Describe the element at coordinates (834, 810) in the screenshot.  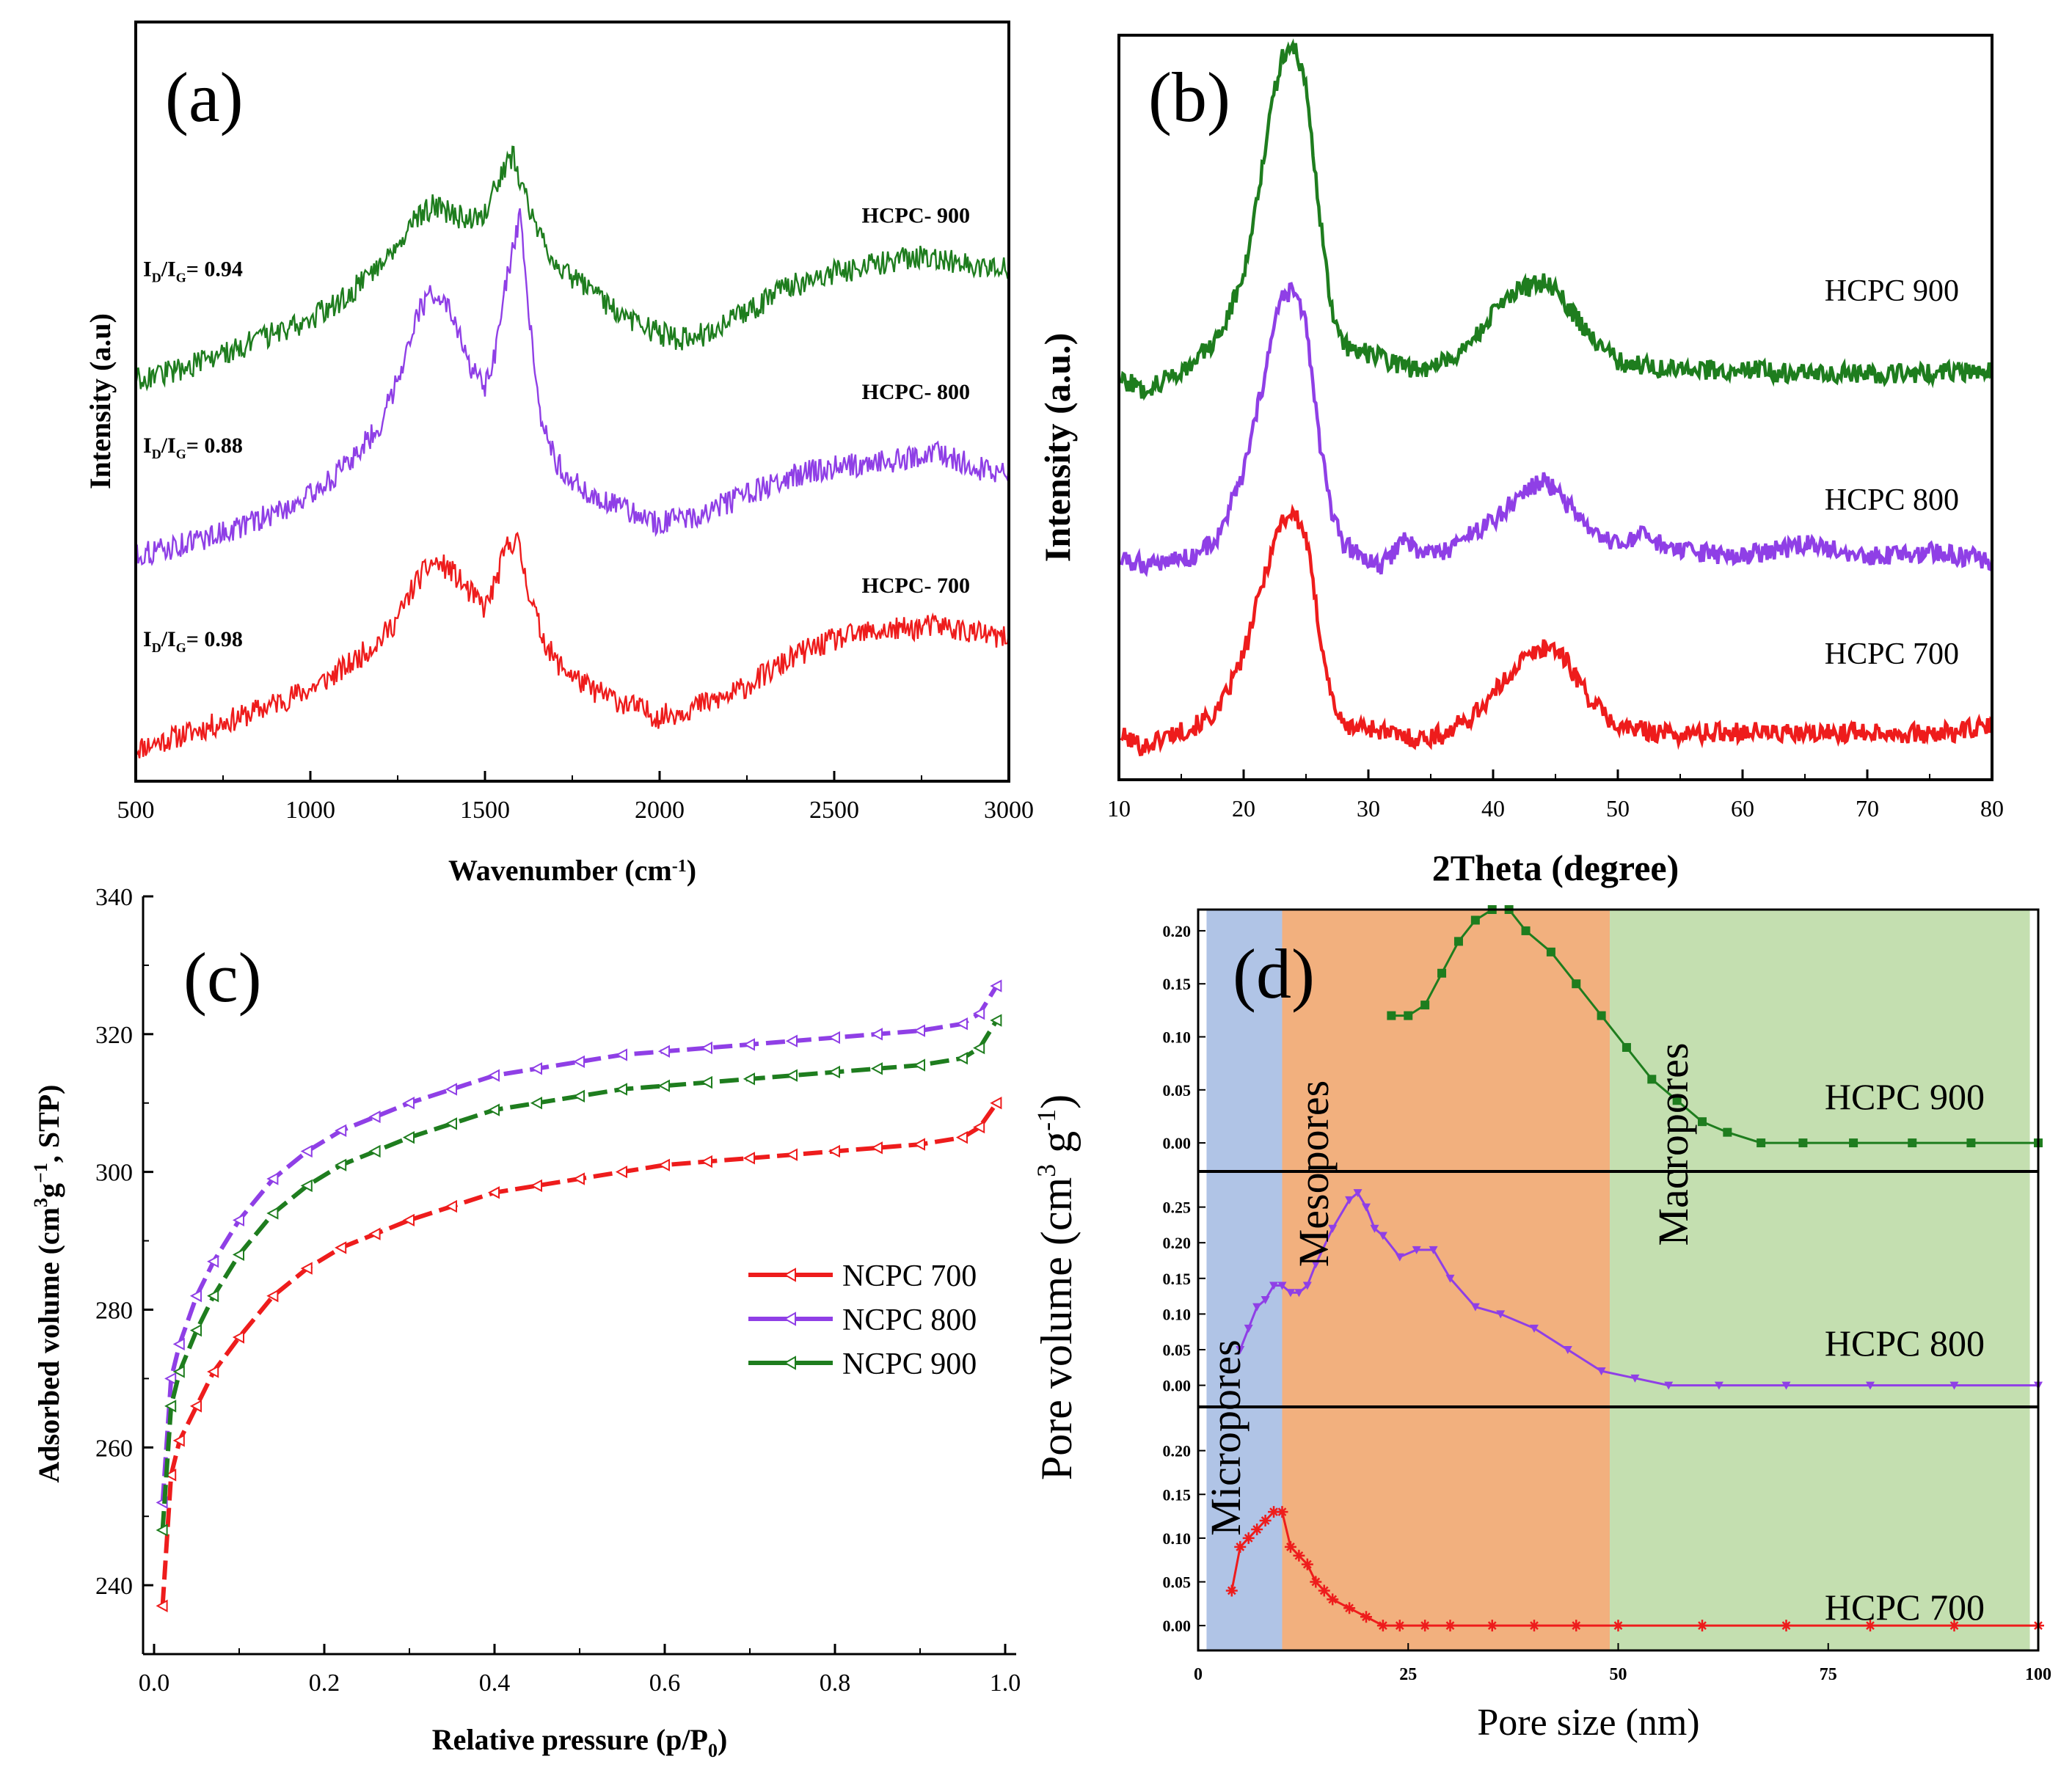
I see `panel-a-xtick-label-4: 2500` at that location.